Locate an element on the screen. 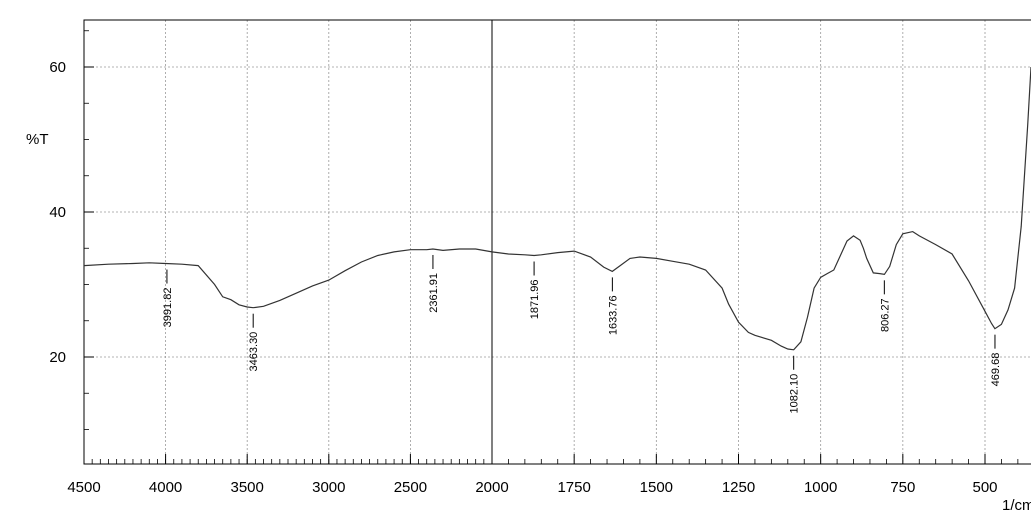 The image size is (1031, 521). peak-label: 806.27 is located at coordinates (885, 315).